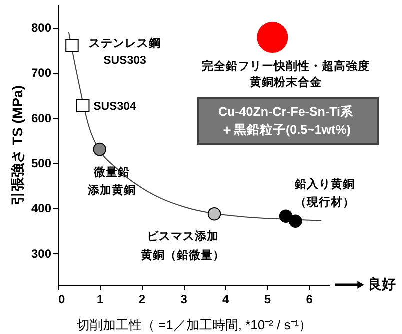  Describe the element at coordinates (111, 190) in the screenshot. I see `annotation: 添加黄銅` at that location.